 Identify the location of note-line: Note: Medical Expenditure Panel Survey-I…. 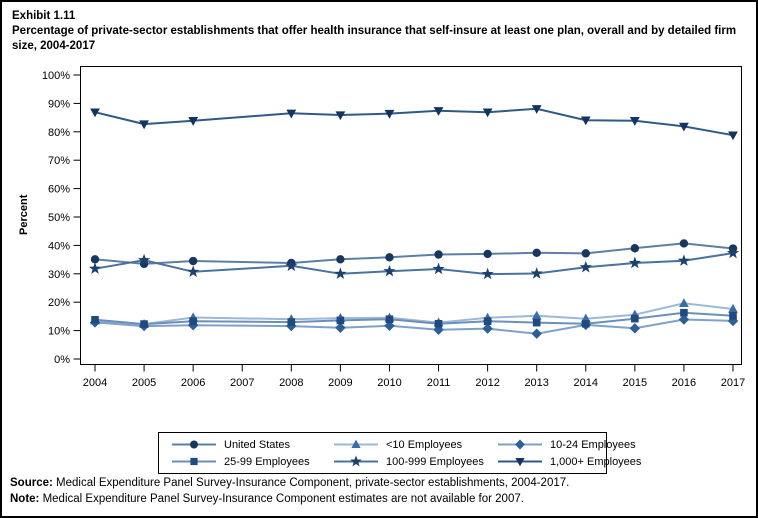
(289, 499).